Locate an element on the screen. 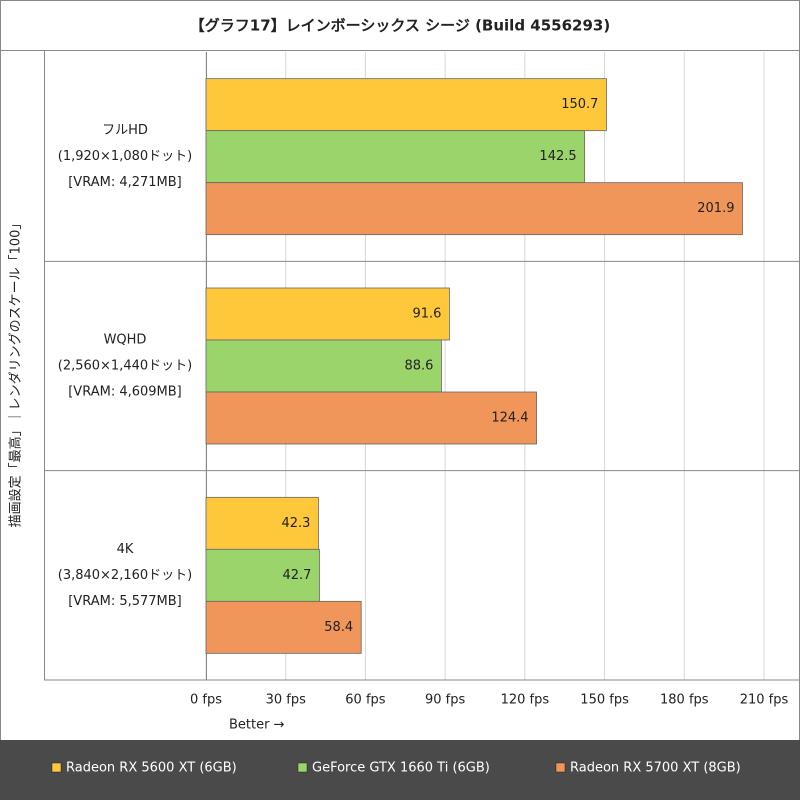  y-tick-label: [VRAM: 4,609MB] is located at coordinates (125, 392).